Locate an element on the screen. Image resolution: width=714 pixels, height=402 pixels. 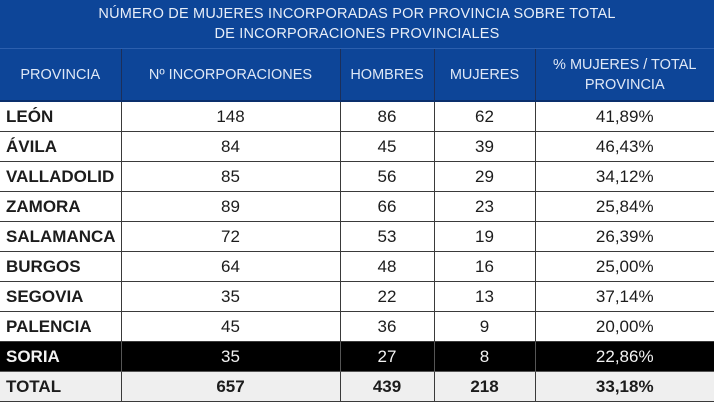
cell-incorporaciones: 45 is located at coordinates (230, 326).